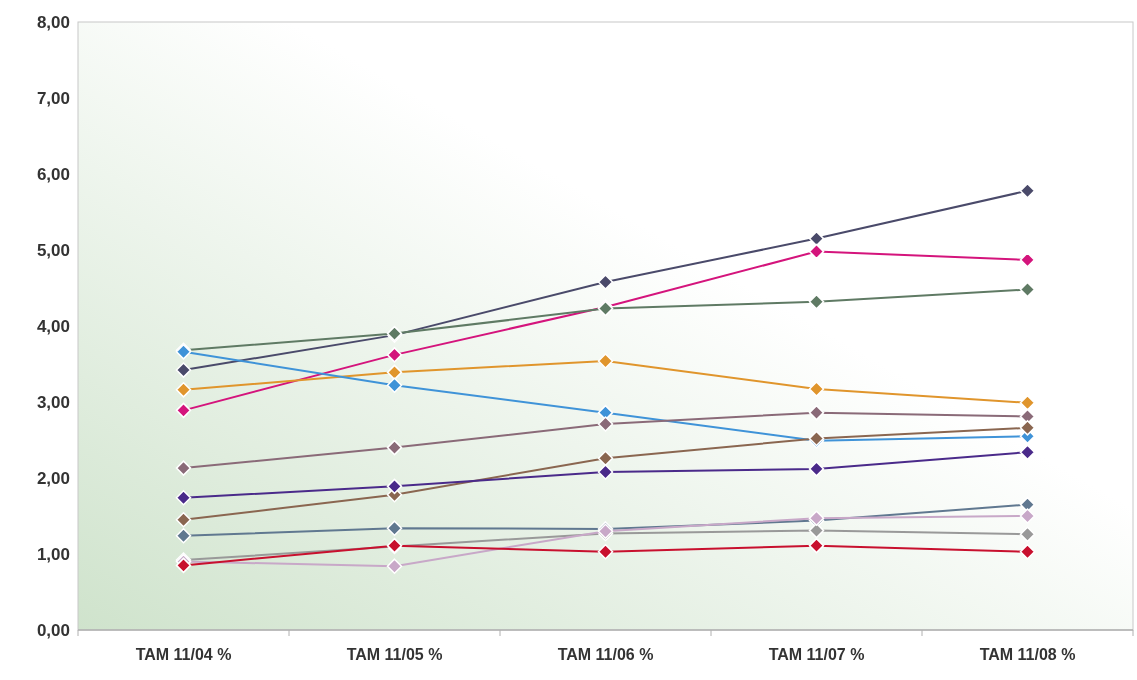 The image size is (1137, 680). Describe the element at coordinates (1027, 654) in the screenshot. I see `x-tick-label: TAM 11/08 %` at that location.